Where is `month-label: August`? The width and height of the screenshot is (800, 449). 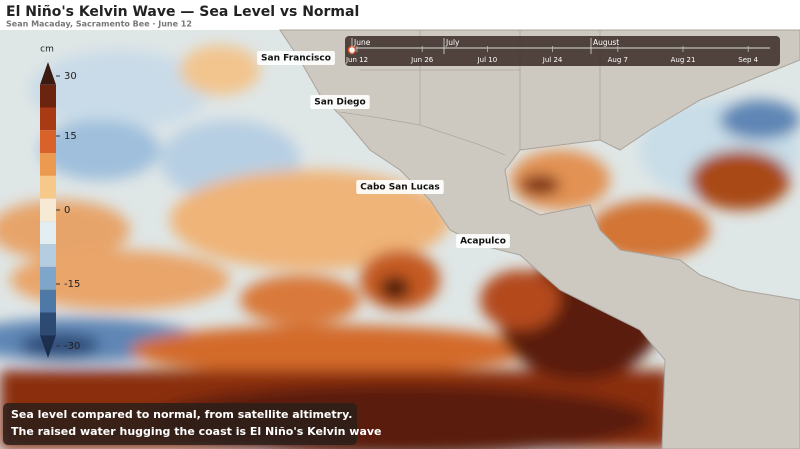 month-label: August is located at coordinates (606, 42).